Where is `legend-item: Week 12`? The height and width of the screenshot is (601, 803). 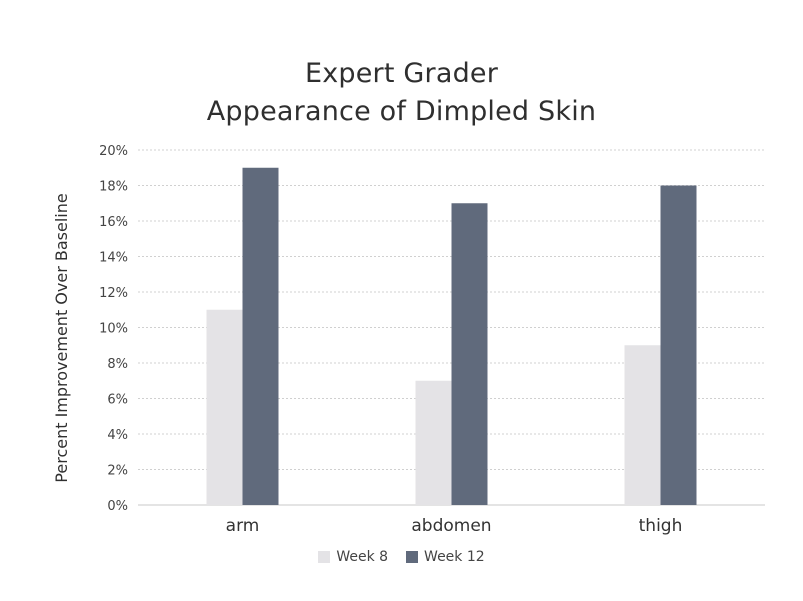
legend-item: Week 12 is located at coordinates (445, 557).